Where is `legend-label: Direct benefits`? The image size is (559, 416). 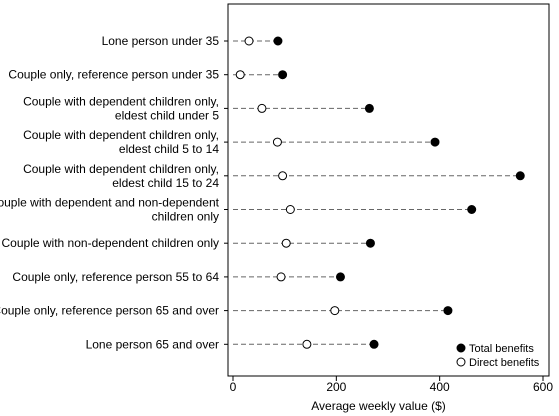
legend-label: Direct benefits is located at coordinates (504, 363).